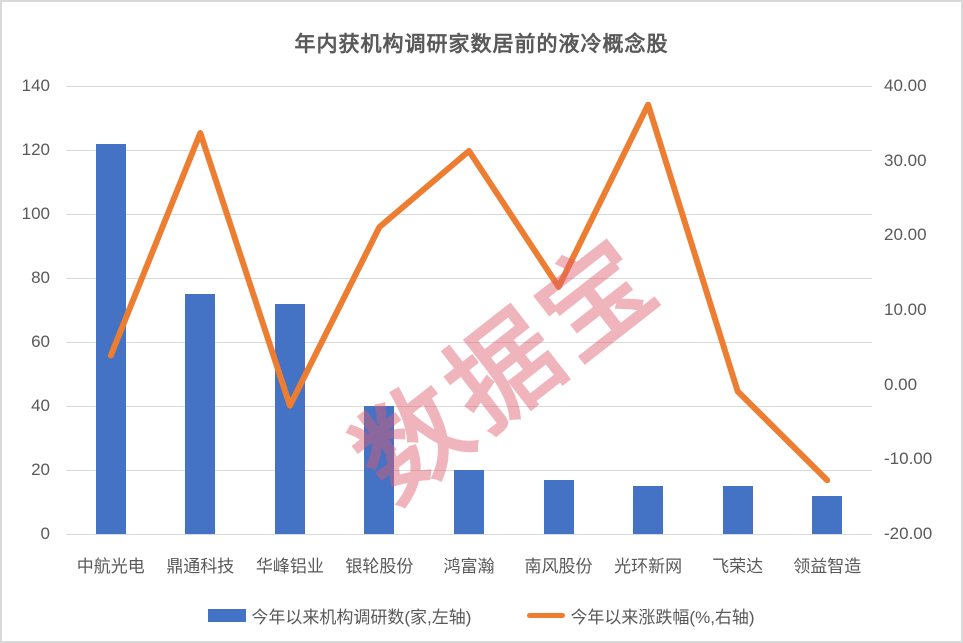 The image size is (963, 643). I want to click on category-label: 鼎通科技, so click(200, 566).